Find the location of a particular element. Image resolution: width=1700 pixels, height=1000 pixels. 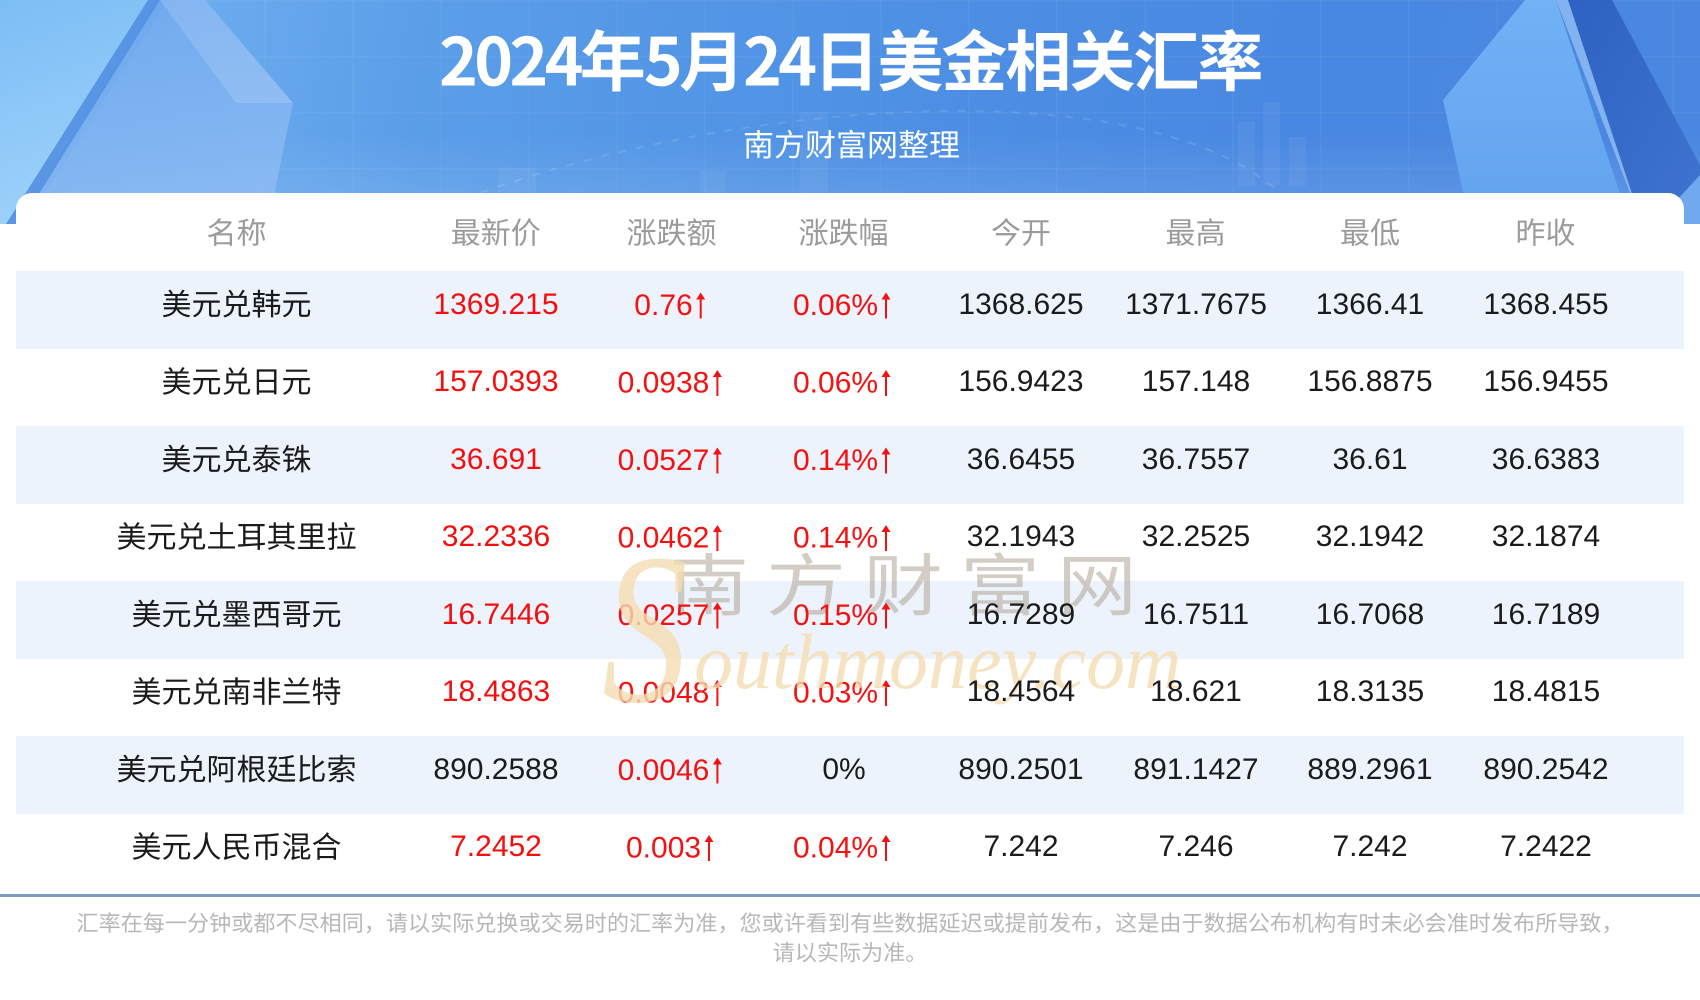

svg-text: outhmoney.com is located at coordinates (937, 661).